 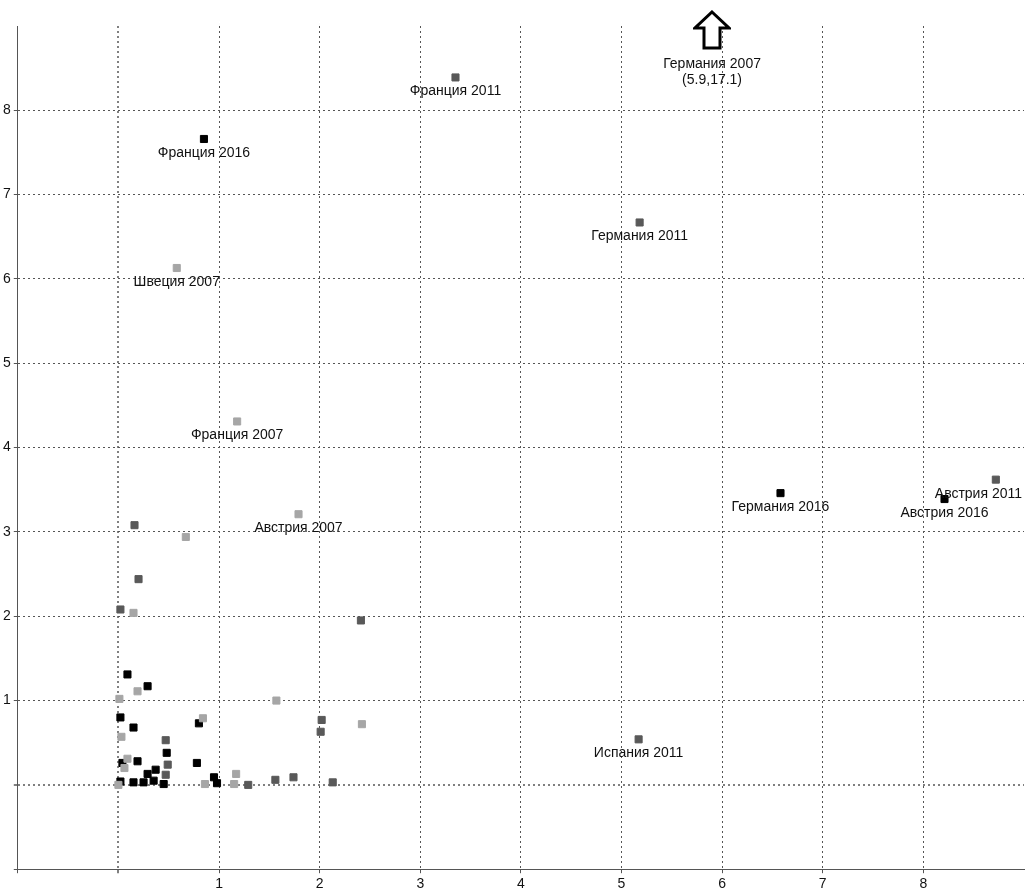 I want to click on annotation: Германия 2016, so click(x=780, y=505).